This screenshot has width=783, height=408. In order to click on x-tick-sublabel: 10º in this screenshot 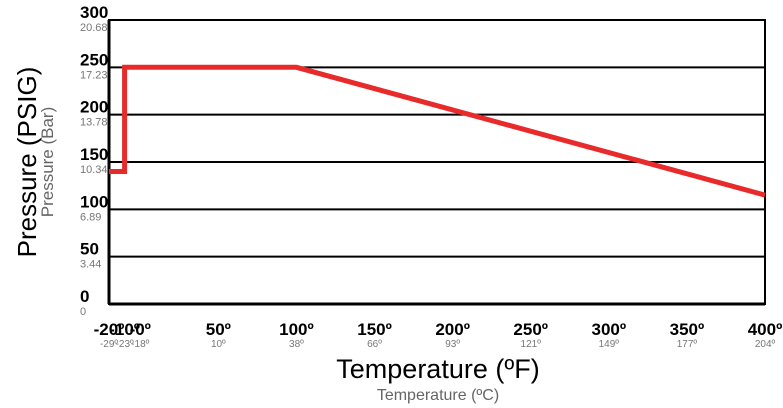, I will do `click(218, 344)`.